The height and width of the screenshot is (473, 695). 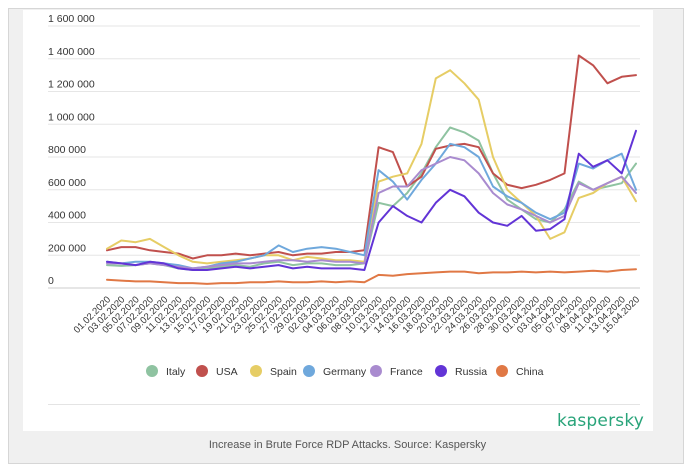 I want to click on legend-item-usa: USA, so click(x=217, y=371).